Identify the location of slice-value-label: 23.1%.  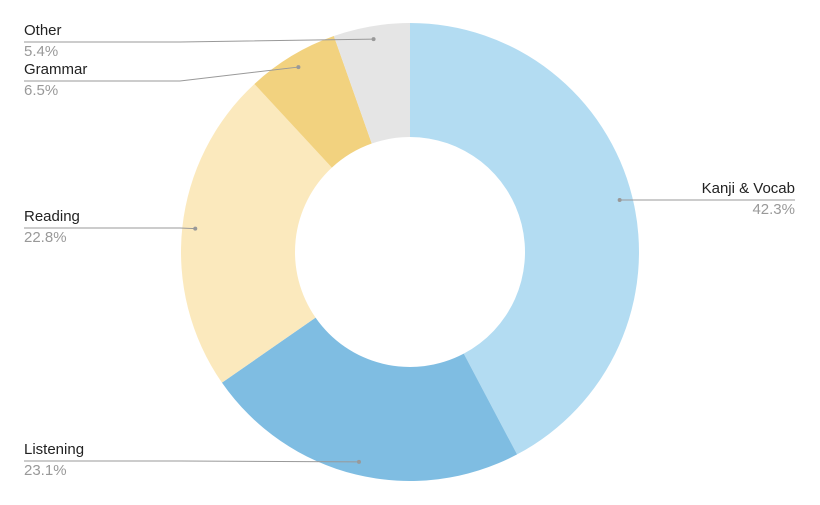
(45, 470).